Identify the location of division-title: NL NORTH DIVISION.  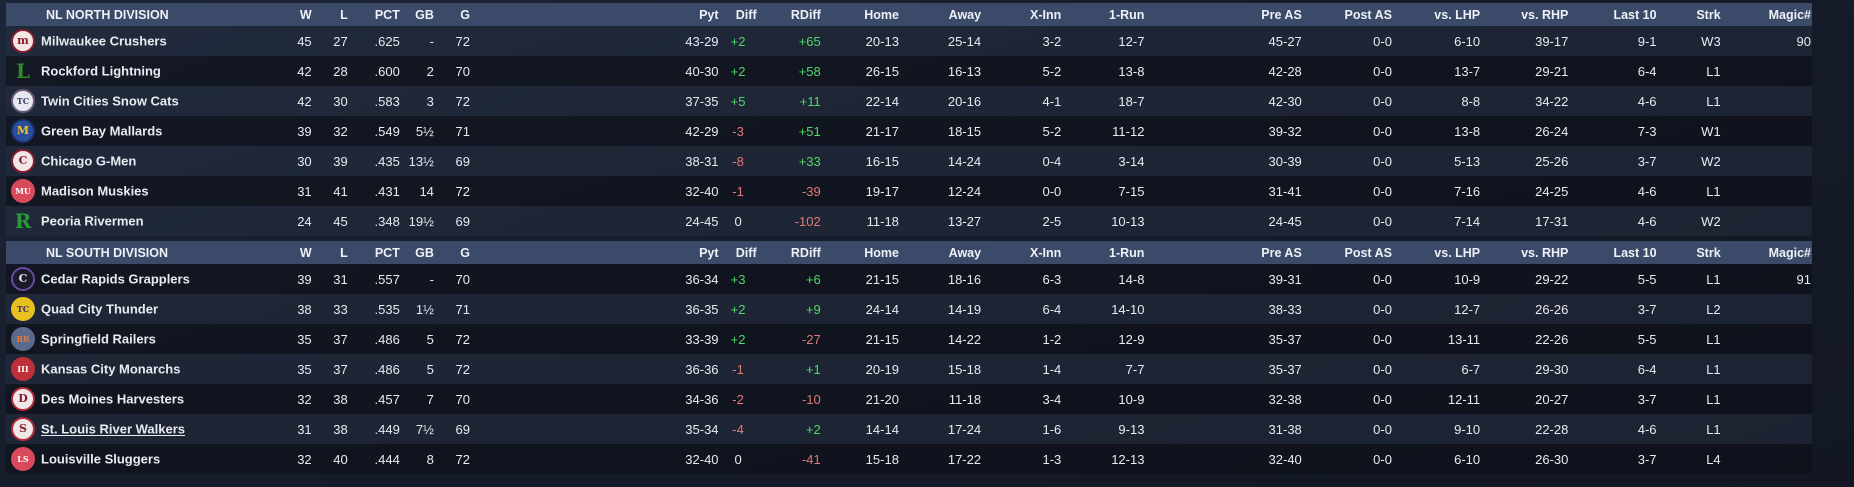
(143, 14).